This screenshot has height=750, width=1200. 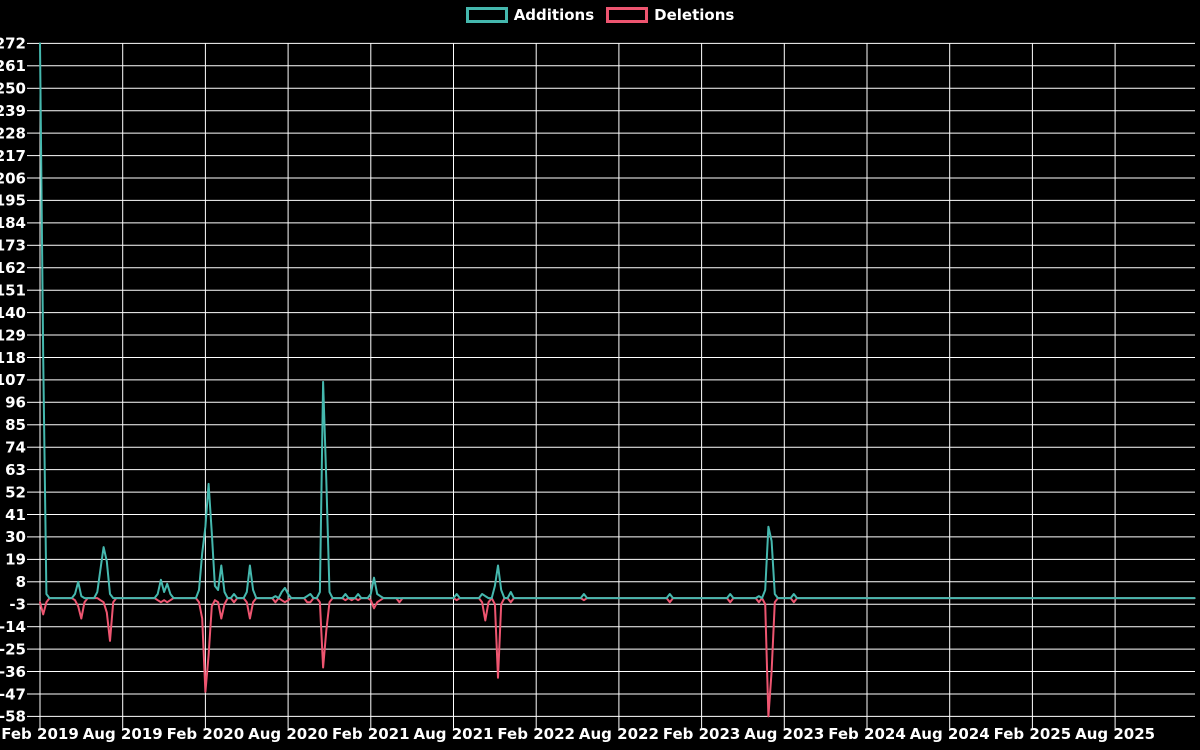 I want to click on x-tick-label: Aug 2022, so click(x=619, y=734).